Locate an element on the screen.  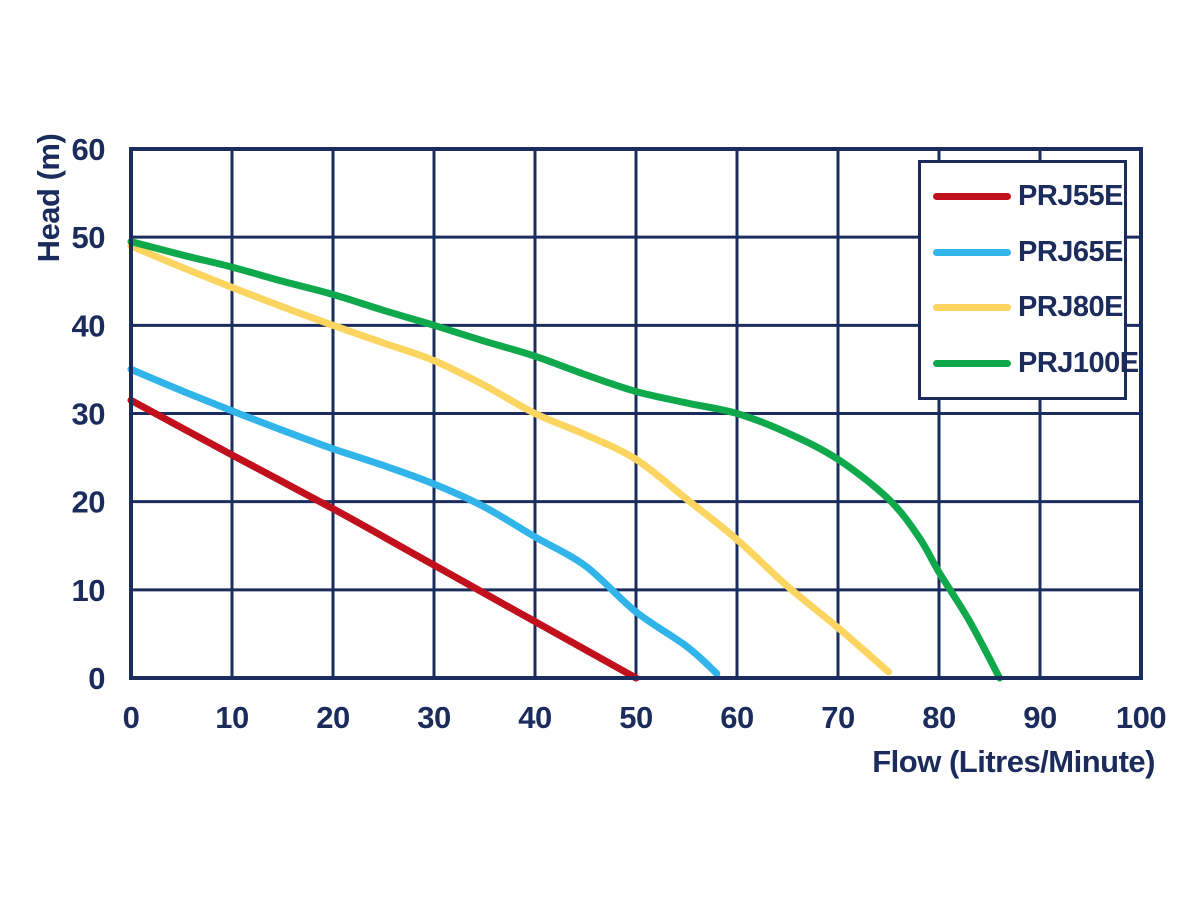
legend-swatch-prj55e is located at coordinates (972, 197).